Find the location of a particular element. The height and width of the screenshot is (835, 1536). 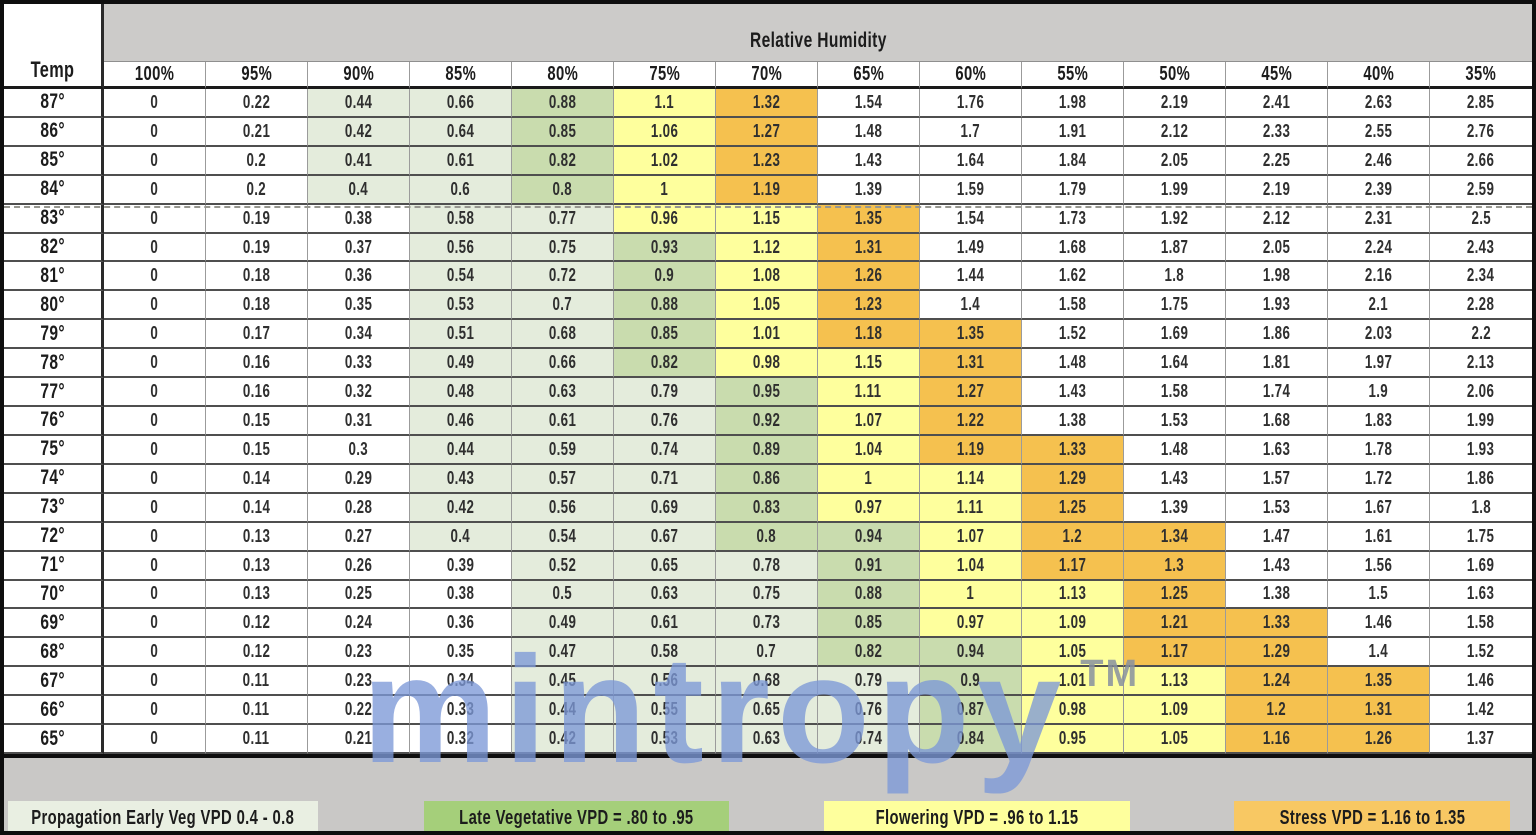

vpd-cell: 2.55 is located at coordinates (1379, 132).